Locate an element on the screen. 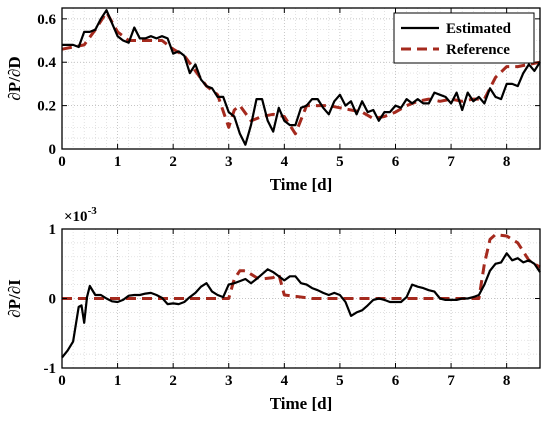  exponent-power: -3 is located at coordinates (93, 211).